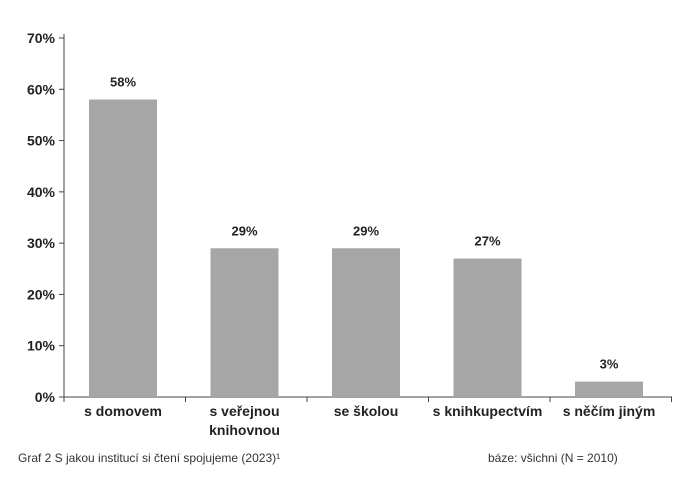 The image size is (690, 481). I want to click on x-category-label-line: s knihkupectvím, so click(488, 411).